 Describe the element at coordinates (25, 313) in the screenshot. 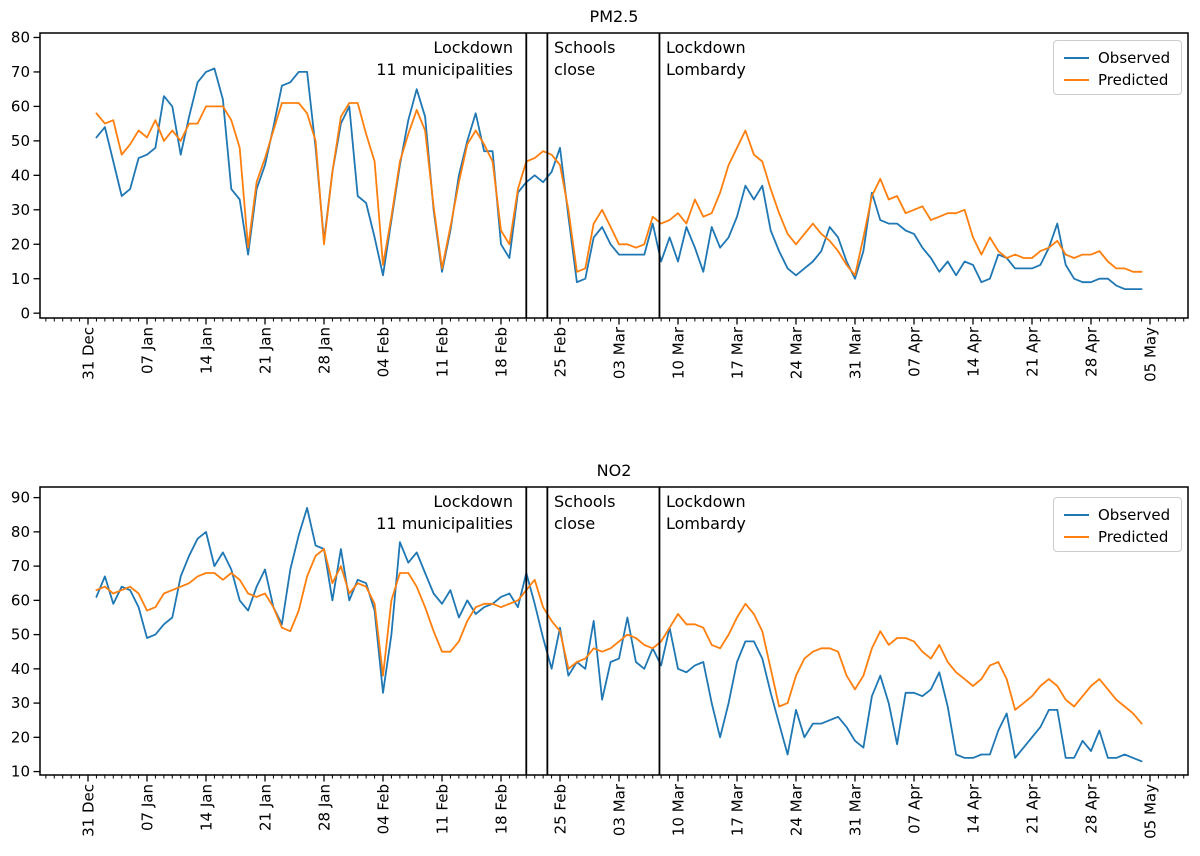

I see `y-tick-label: 0` at that location.